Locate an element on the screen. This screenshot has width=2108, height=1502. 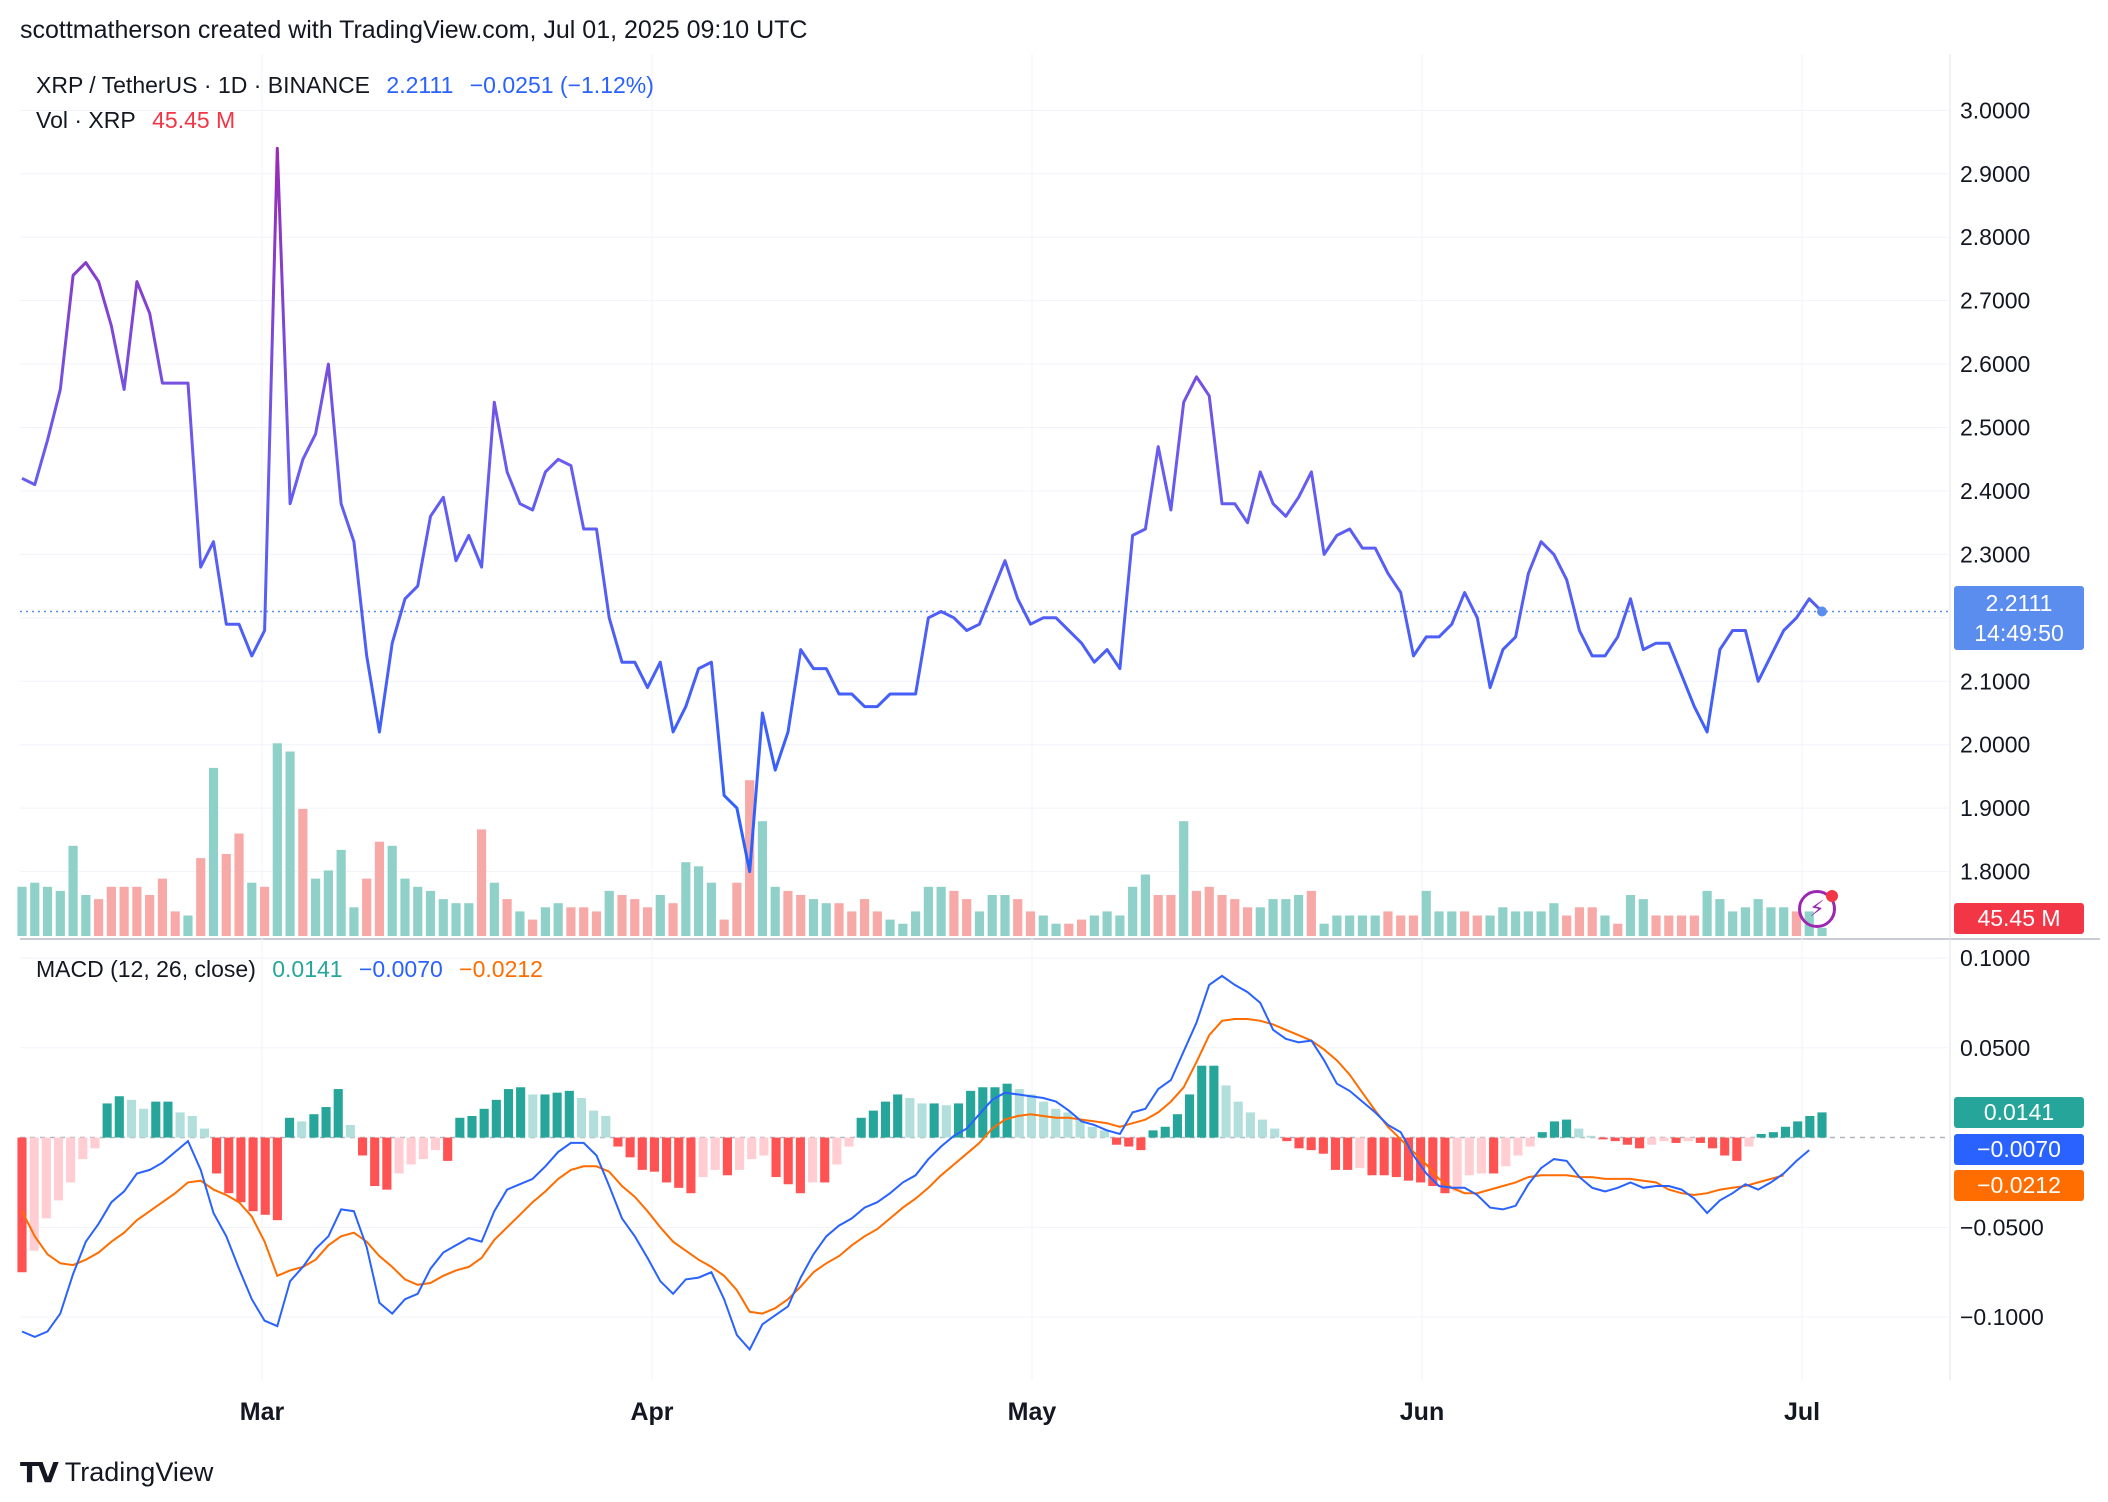
volume-value: 45.45 M is located at coordinates (194, 120).